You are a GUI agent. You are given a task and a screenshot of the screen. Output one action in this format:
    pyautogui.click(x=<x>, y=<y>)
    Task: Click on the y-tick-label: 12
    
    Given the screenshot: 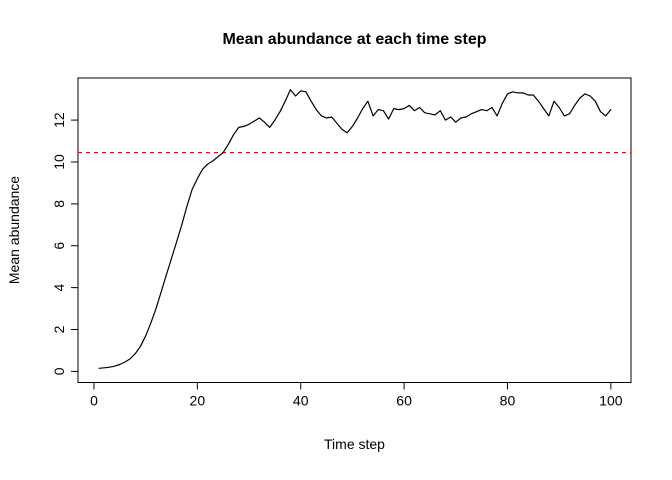 What is the action you would take?
    pyautogui.click(x=59, y=120)
    